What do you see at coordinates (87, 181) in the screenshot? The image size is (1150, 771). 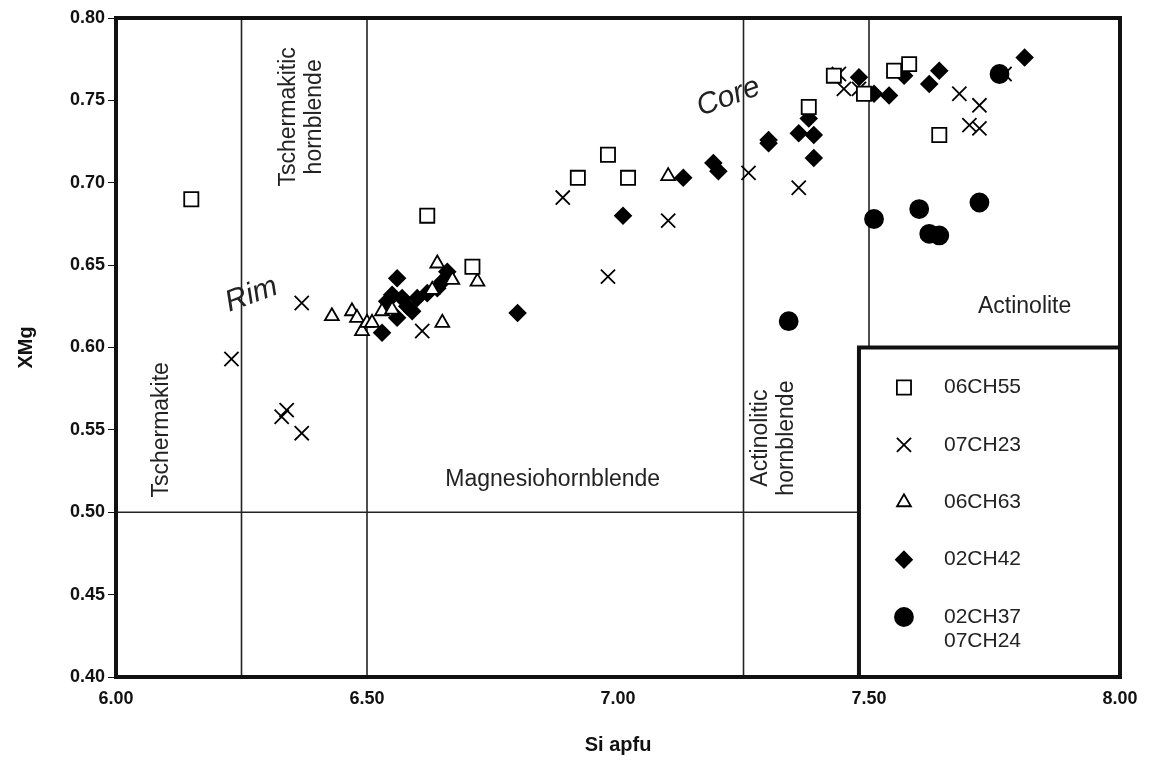 I see `y-tick-label: 0.70` at bounding box center [87, 181].